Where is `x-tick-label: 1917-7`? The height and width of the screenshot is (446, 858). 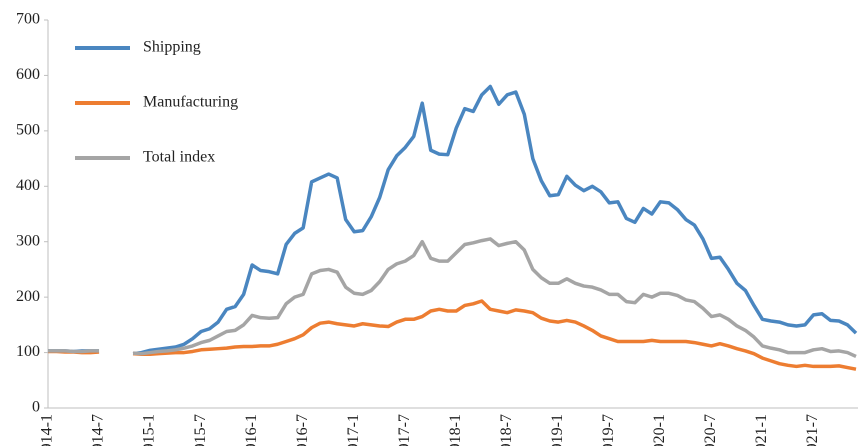 x-tick-label: 1917-7 is located at coordinates (404, 430).